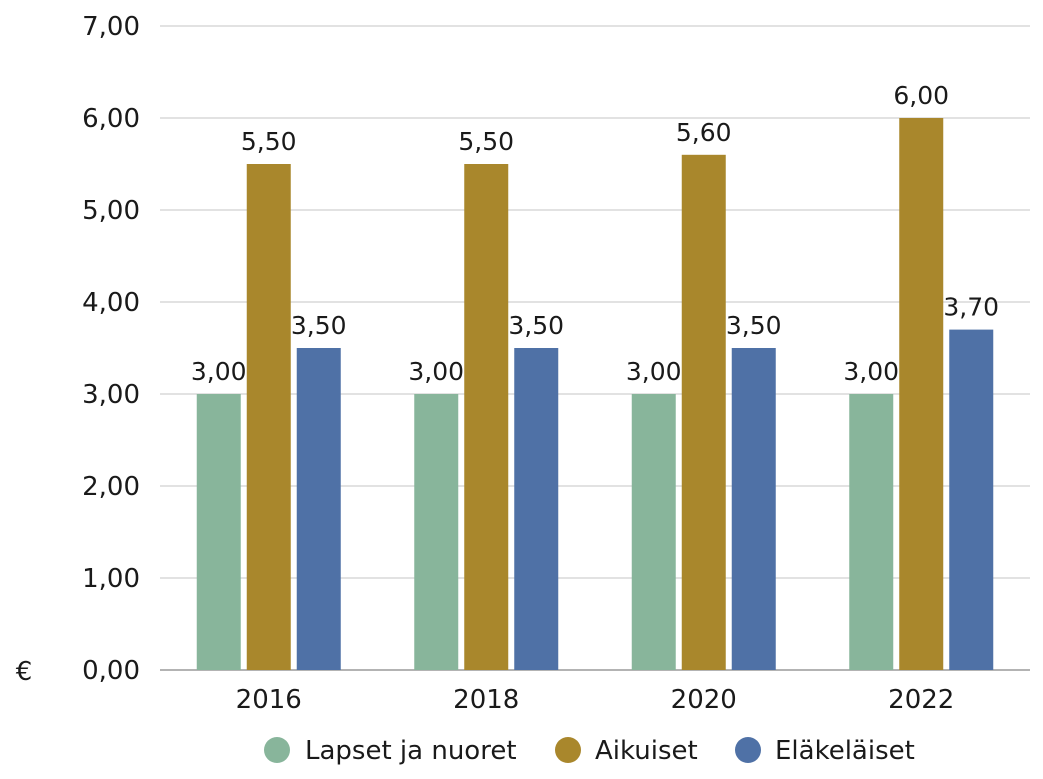 The height and width of the screenshot is (779, 1043). Describe the element at coordinates (269, 700) in the screenshot. I see `x-tick-label: 2016` at that location.